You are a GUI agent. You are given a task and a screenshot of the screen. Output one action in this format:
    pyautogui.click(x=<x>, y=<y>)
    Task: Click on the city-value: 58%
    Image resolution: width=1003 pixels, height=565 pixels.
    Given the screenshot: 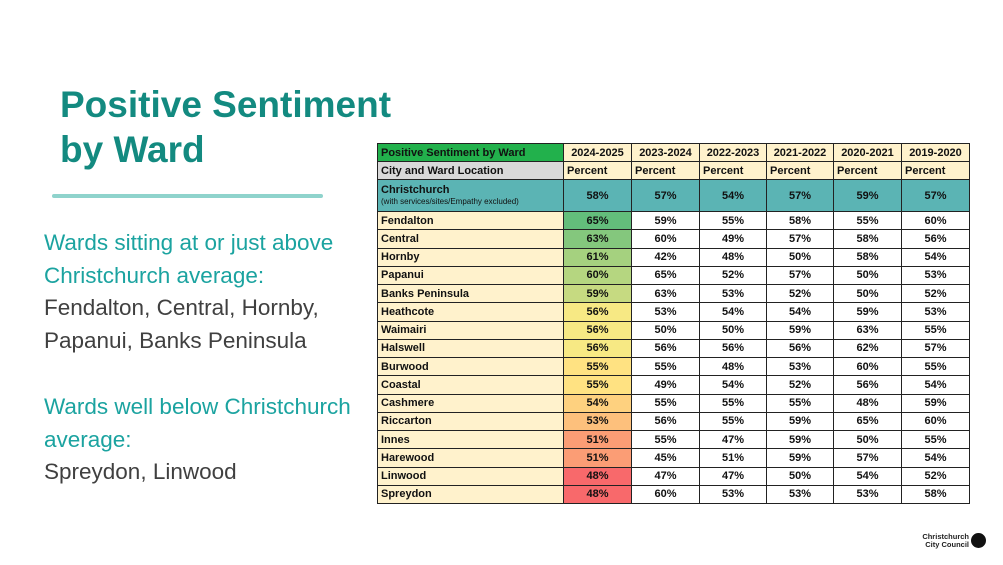 What is the action you would take?
    pyautogui.click(x=597, y=195)
    